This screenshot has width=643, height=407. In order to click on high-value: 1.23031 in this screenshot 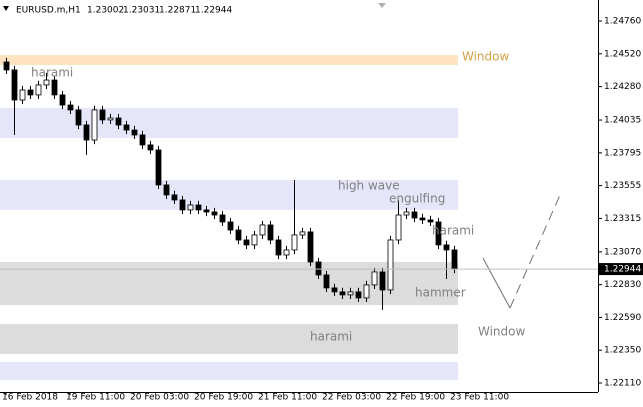, I will do `click(141, 11)`.